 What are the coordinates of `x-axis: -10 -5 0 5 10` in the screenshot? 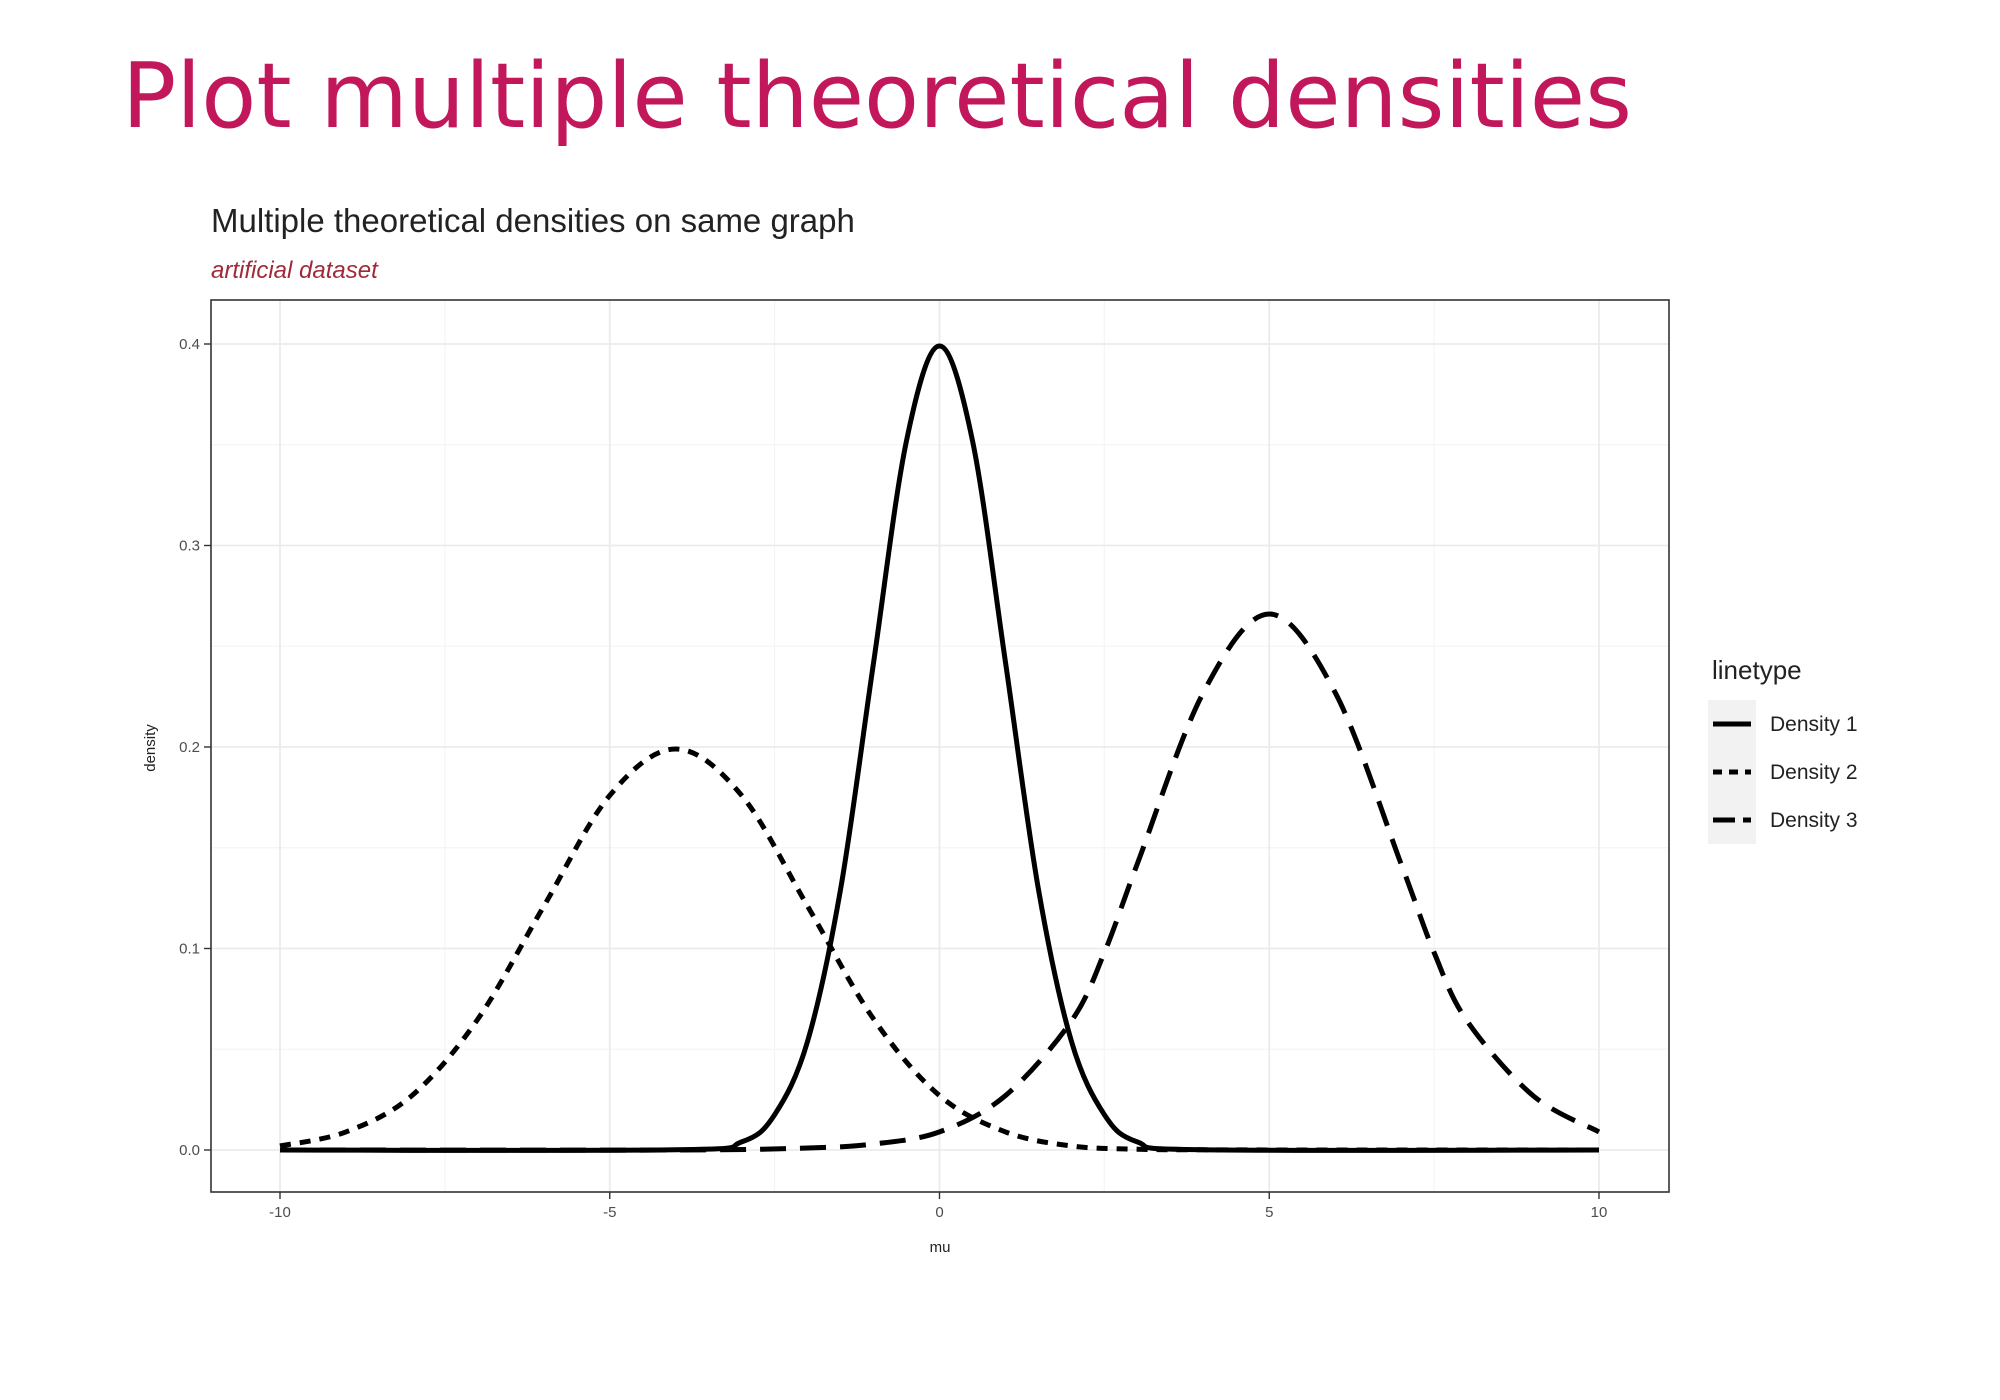 It's located at (938, 1206).